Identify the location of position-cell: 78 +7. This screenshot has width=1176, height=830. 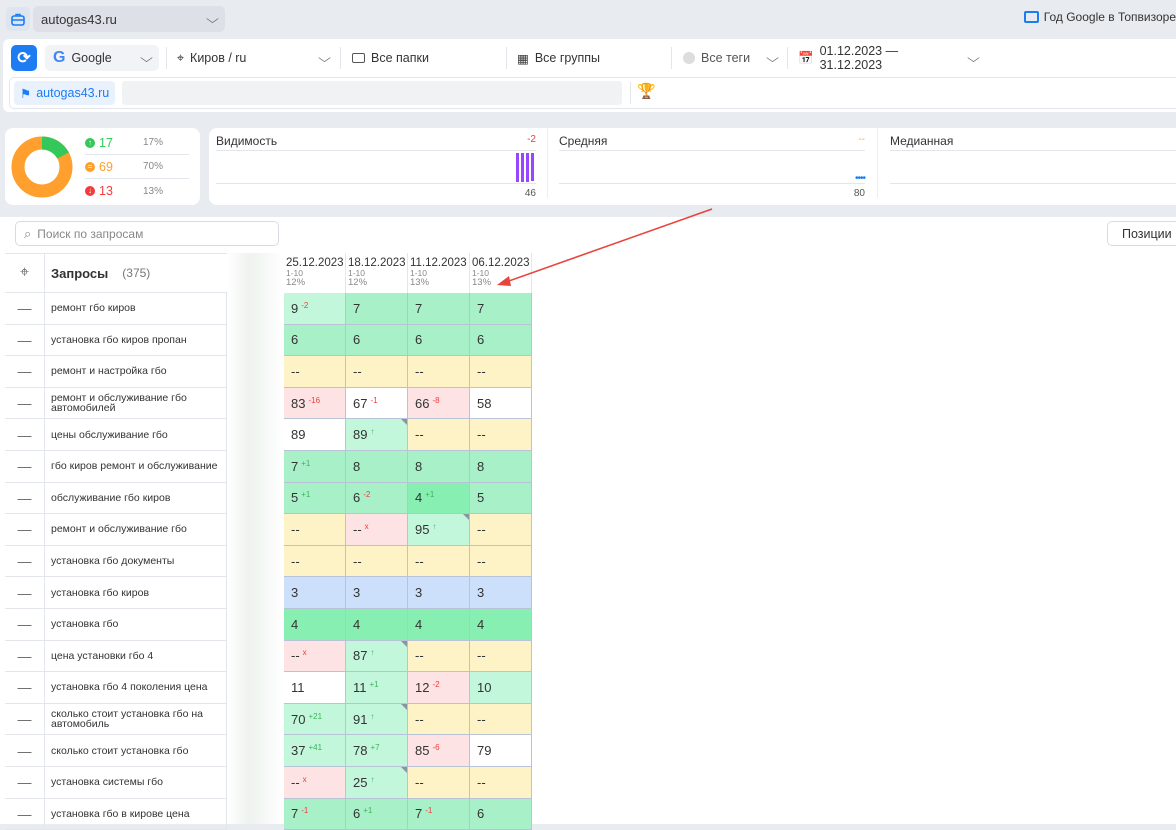
(377, 751).